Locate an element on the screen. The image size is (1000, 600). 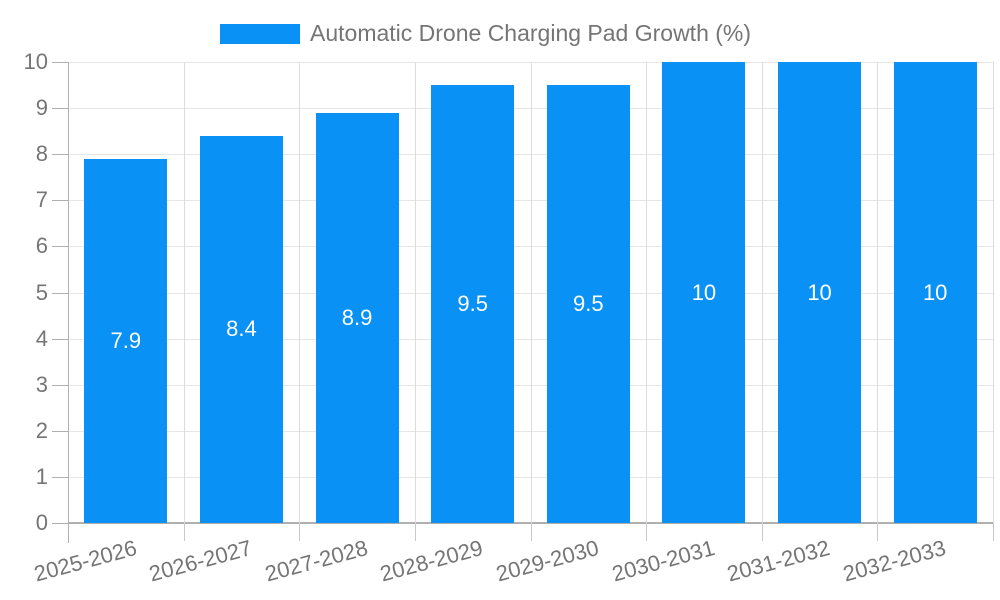
y-axis-label: 1 is located at coordinates (41, 476).